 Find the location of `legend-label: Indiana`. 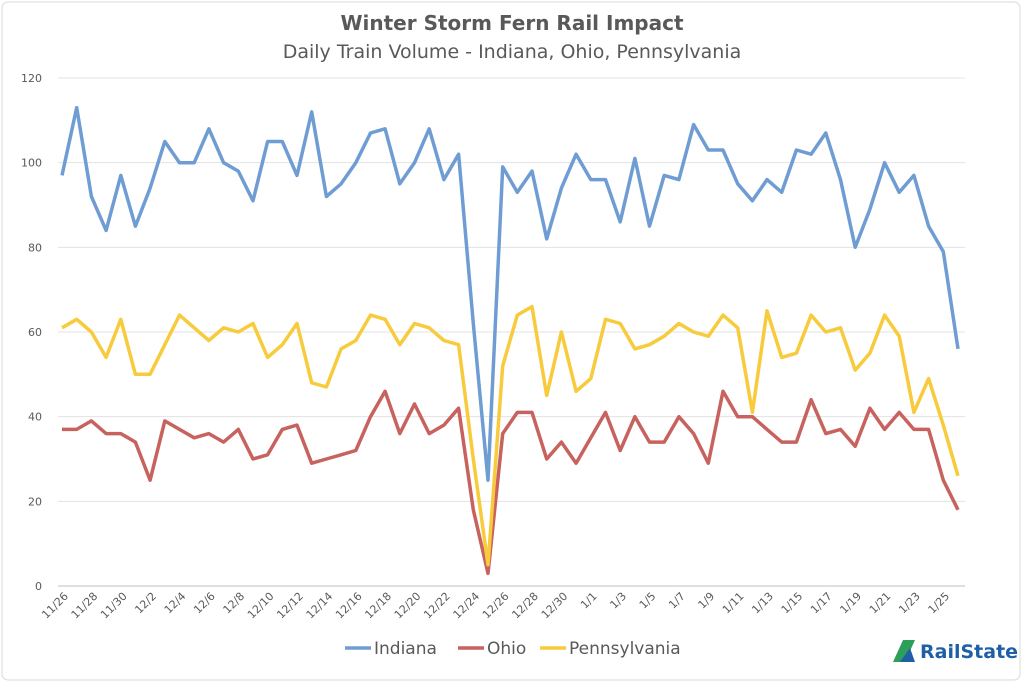

legend-label: Indiana is located at coordinates (405, 649).